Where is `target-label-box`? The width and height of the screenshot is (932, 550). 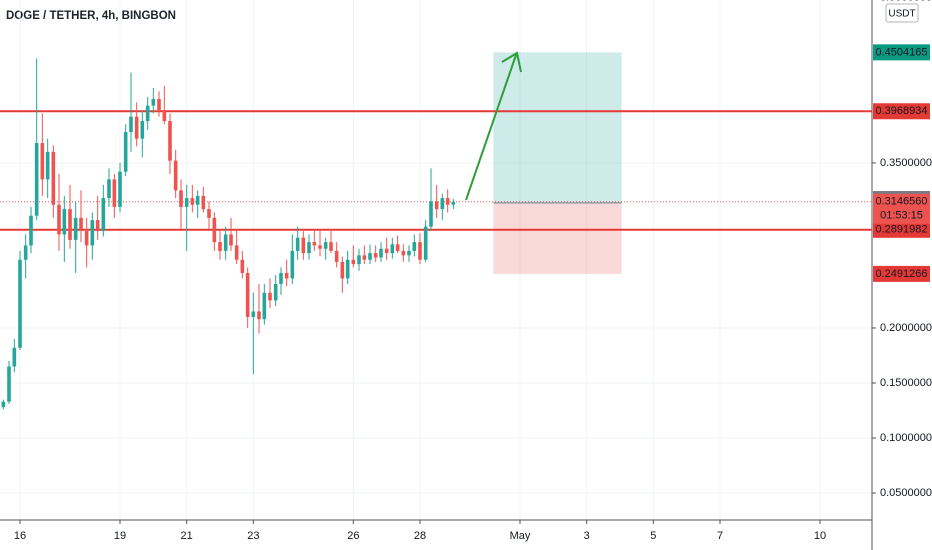 target-label-box is located at coordinates (901, 52).